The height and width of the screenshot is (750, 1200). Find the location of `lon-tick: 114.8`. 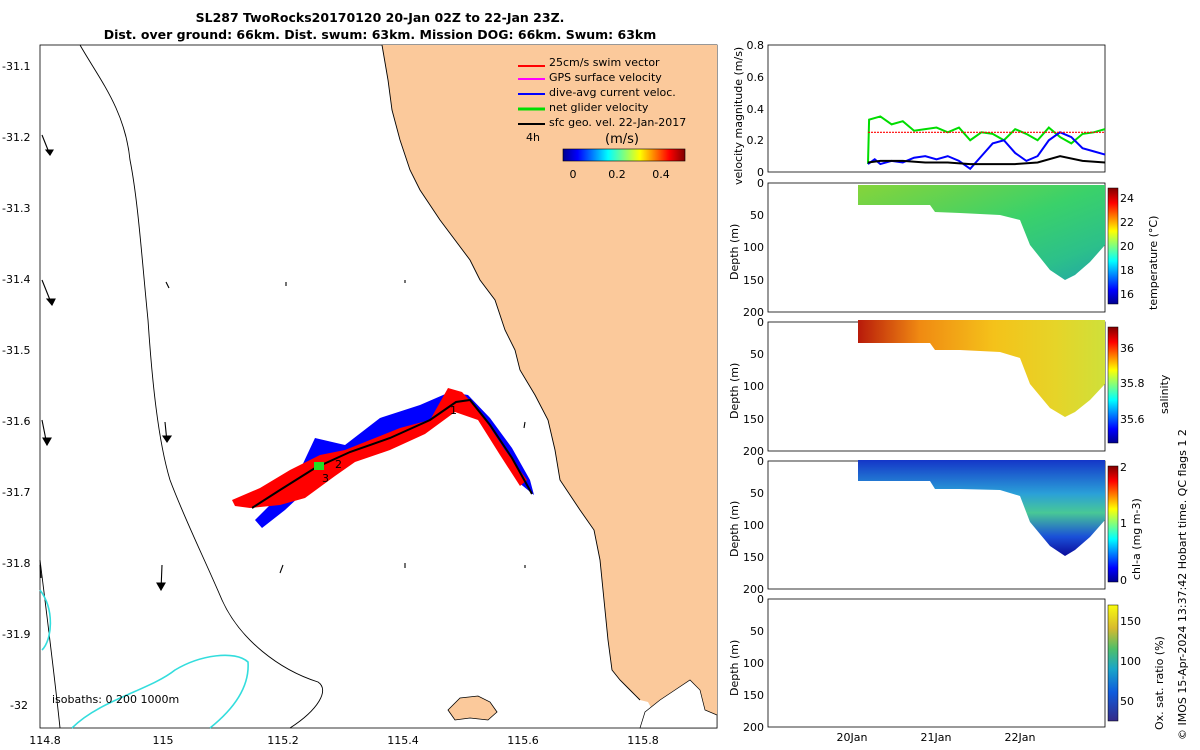

lon-tick: 114.8 is located at coordinates (45, 740).